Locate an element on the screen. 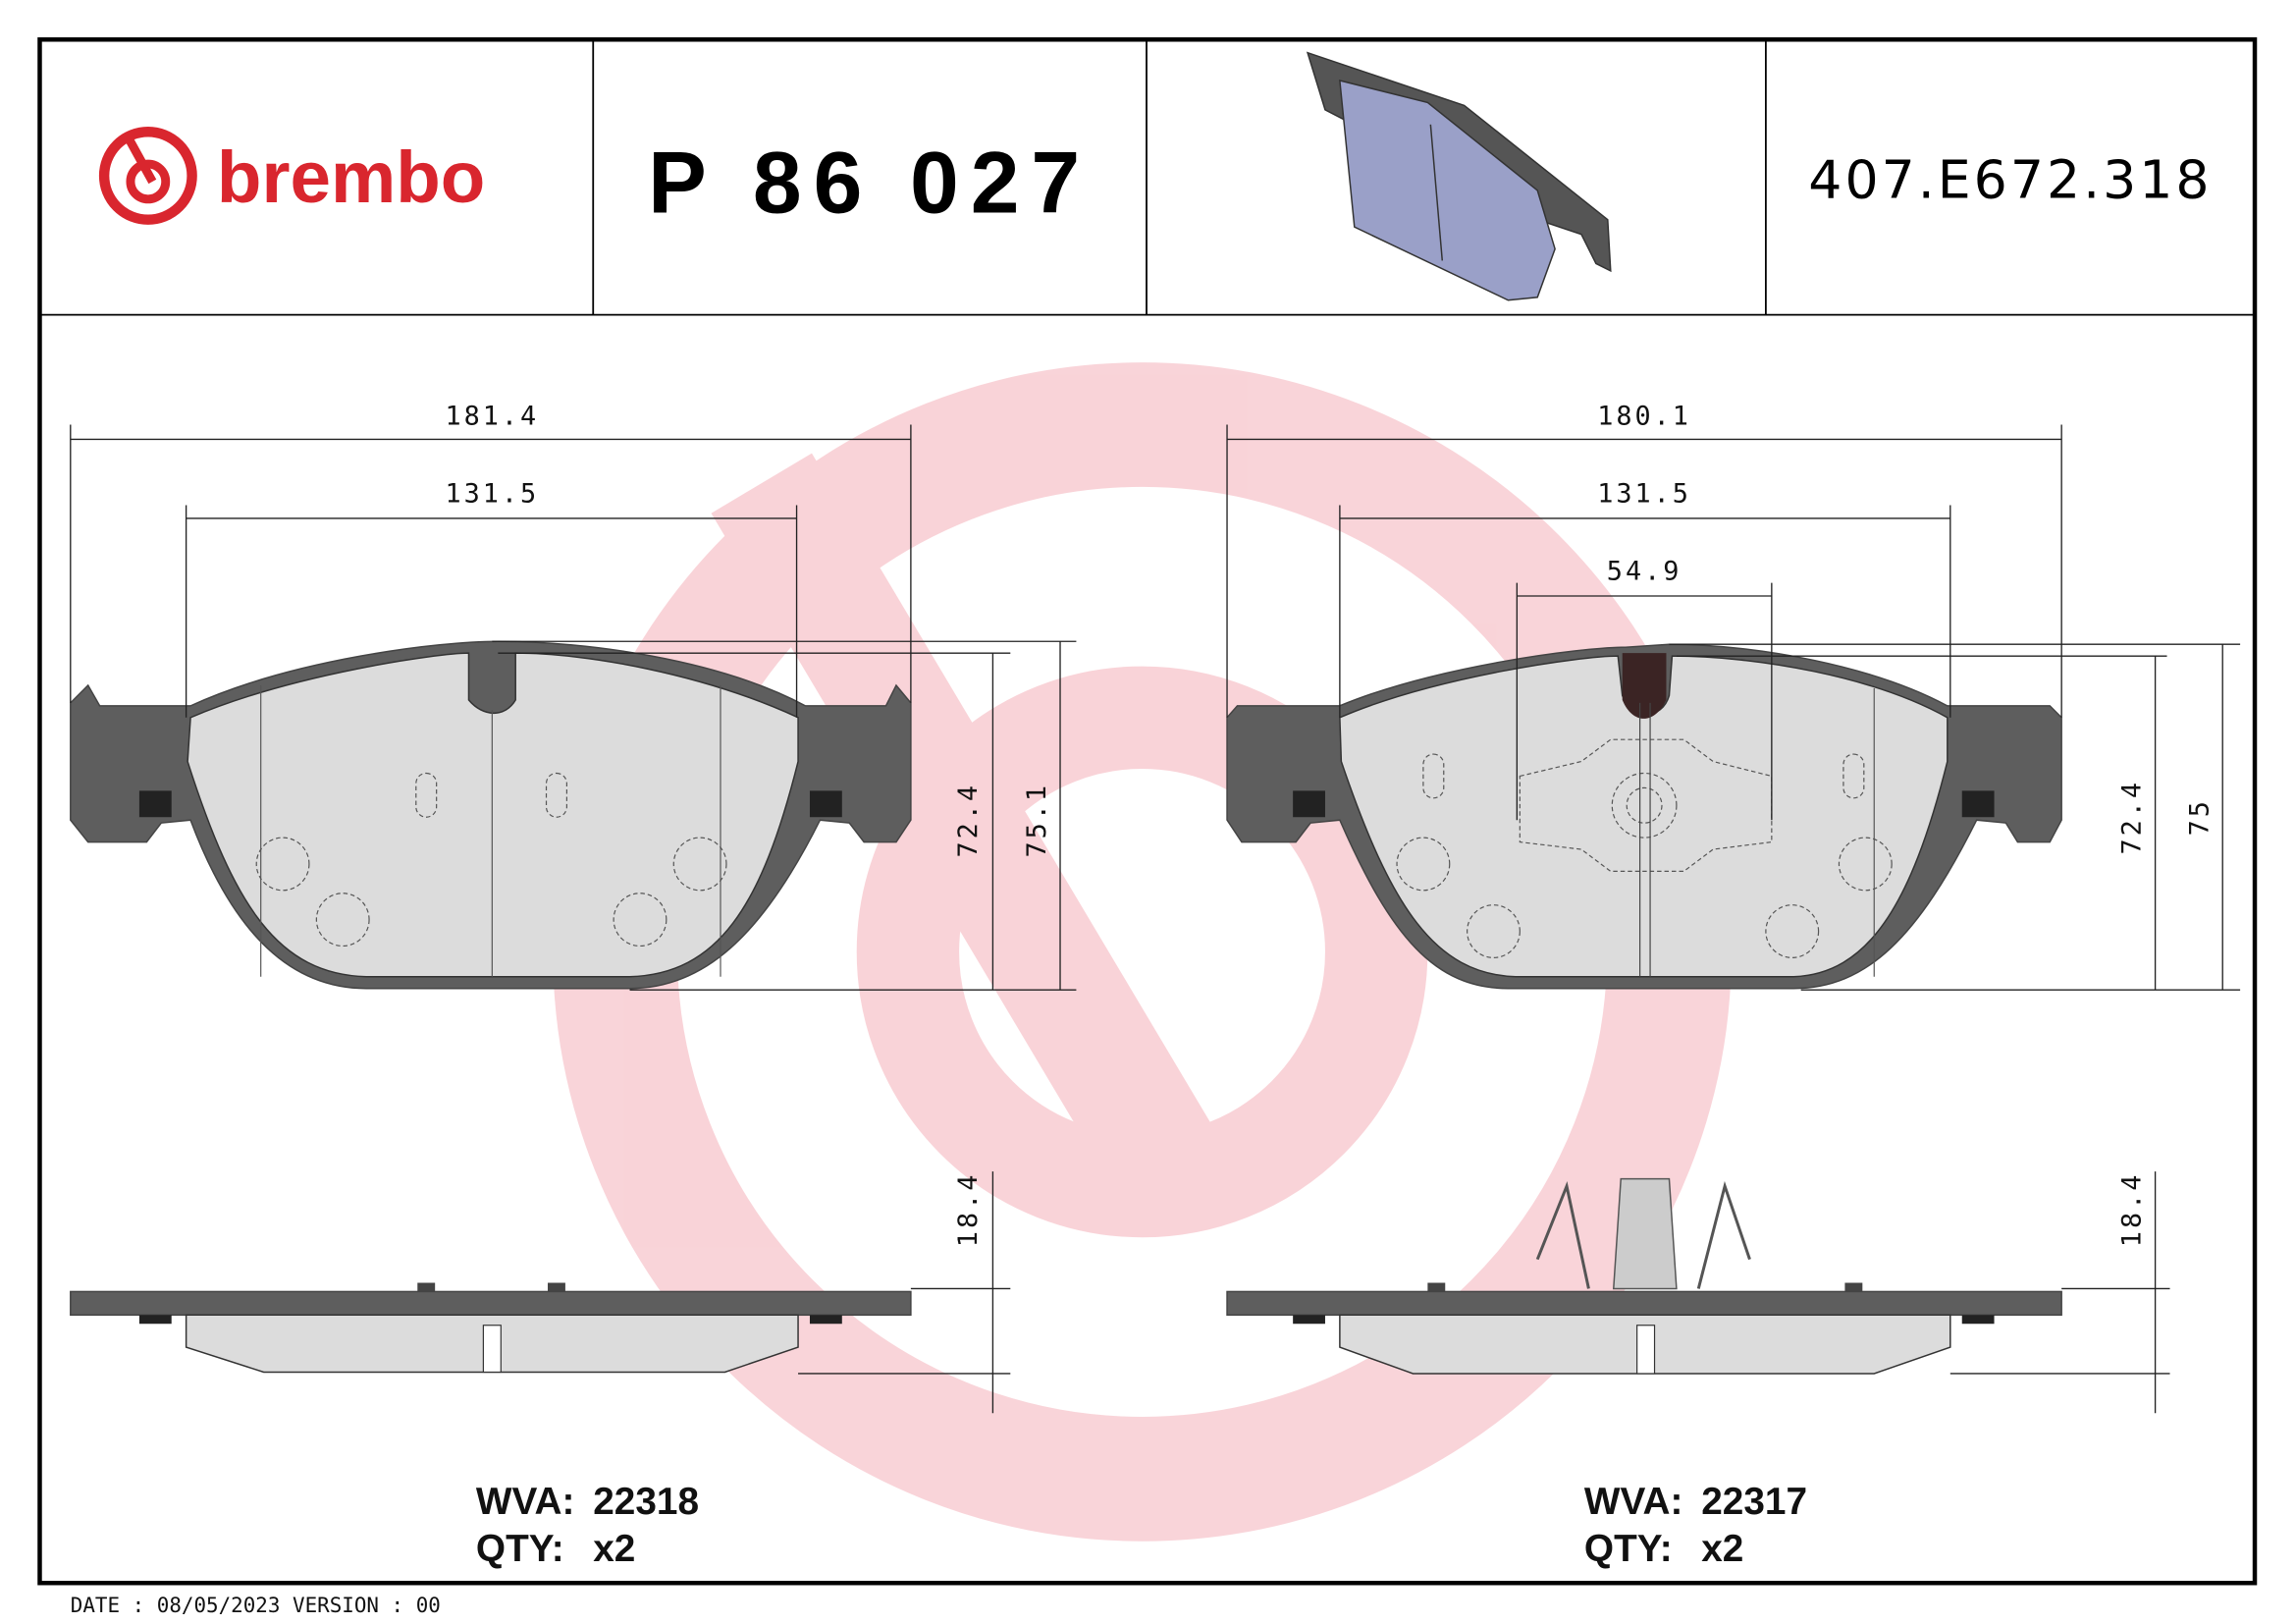 The image size is (2296, 1624). brembo-logo: brembo is located at coordinates (292, 176).